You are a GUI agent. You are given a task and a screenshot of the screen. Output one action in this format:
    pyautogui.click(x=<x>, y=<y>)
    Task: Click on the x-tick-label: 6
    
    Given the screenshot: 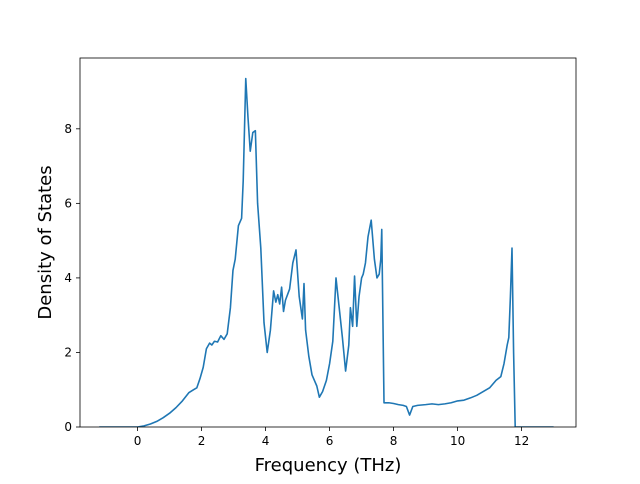 What is the action you would take?
    pyautogui.click(x=330, y=441)
    